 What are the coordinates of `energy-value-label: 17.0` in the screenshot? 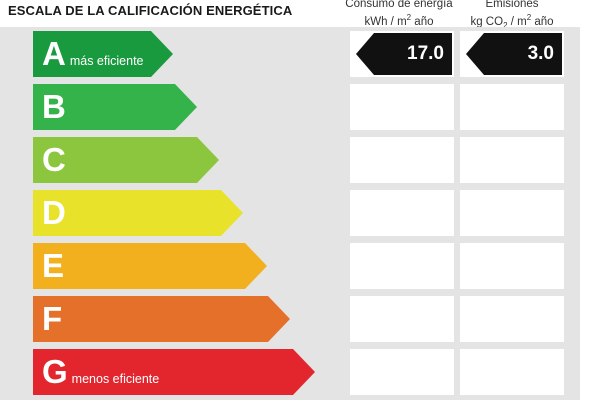 It's located at (425, 53).